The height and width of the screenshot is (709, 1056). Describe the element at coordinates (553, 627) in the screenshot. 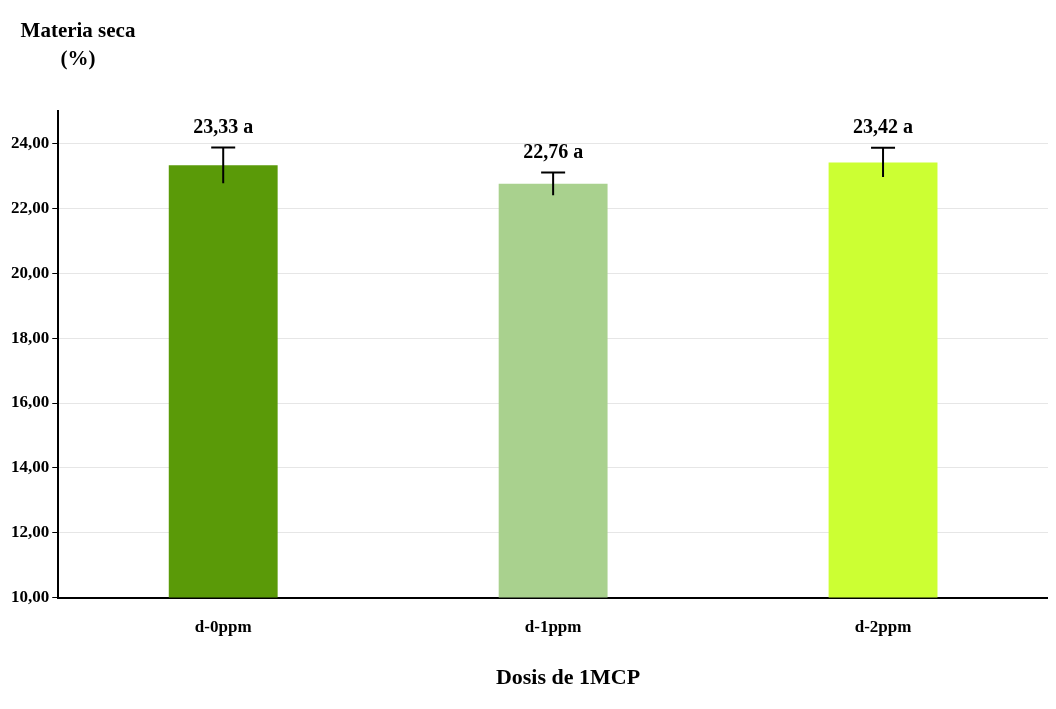

I see `x-tick-label: d-1ppm` at that location.